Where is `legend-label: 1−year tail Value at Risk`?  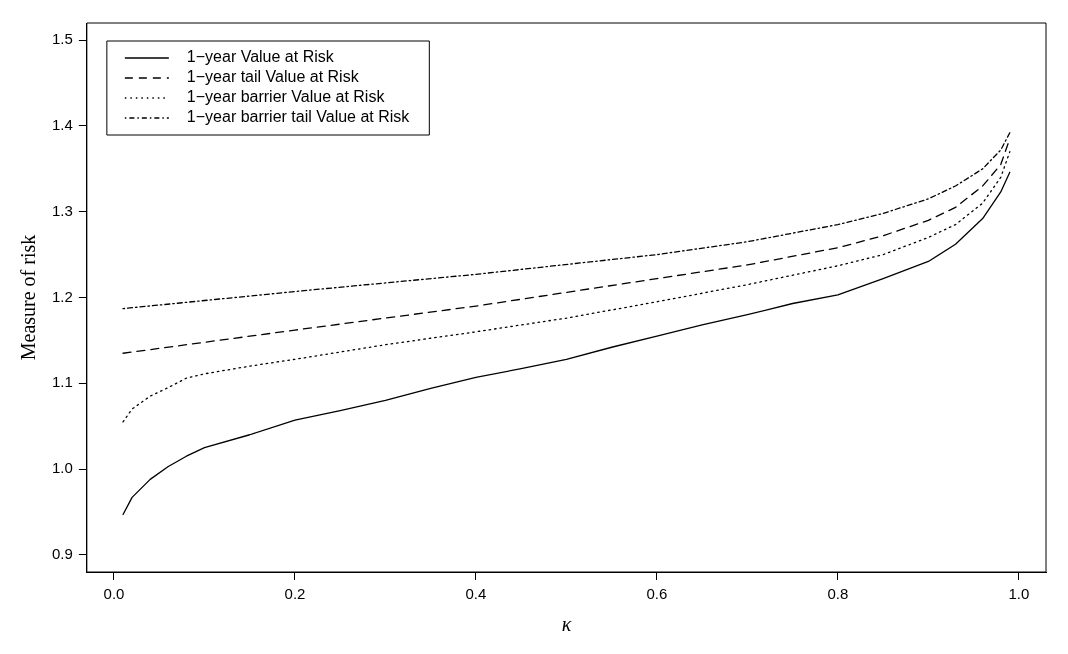
legend-label: 1−year tail Value at Risk is located at coordinates (273, 77).